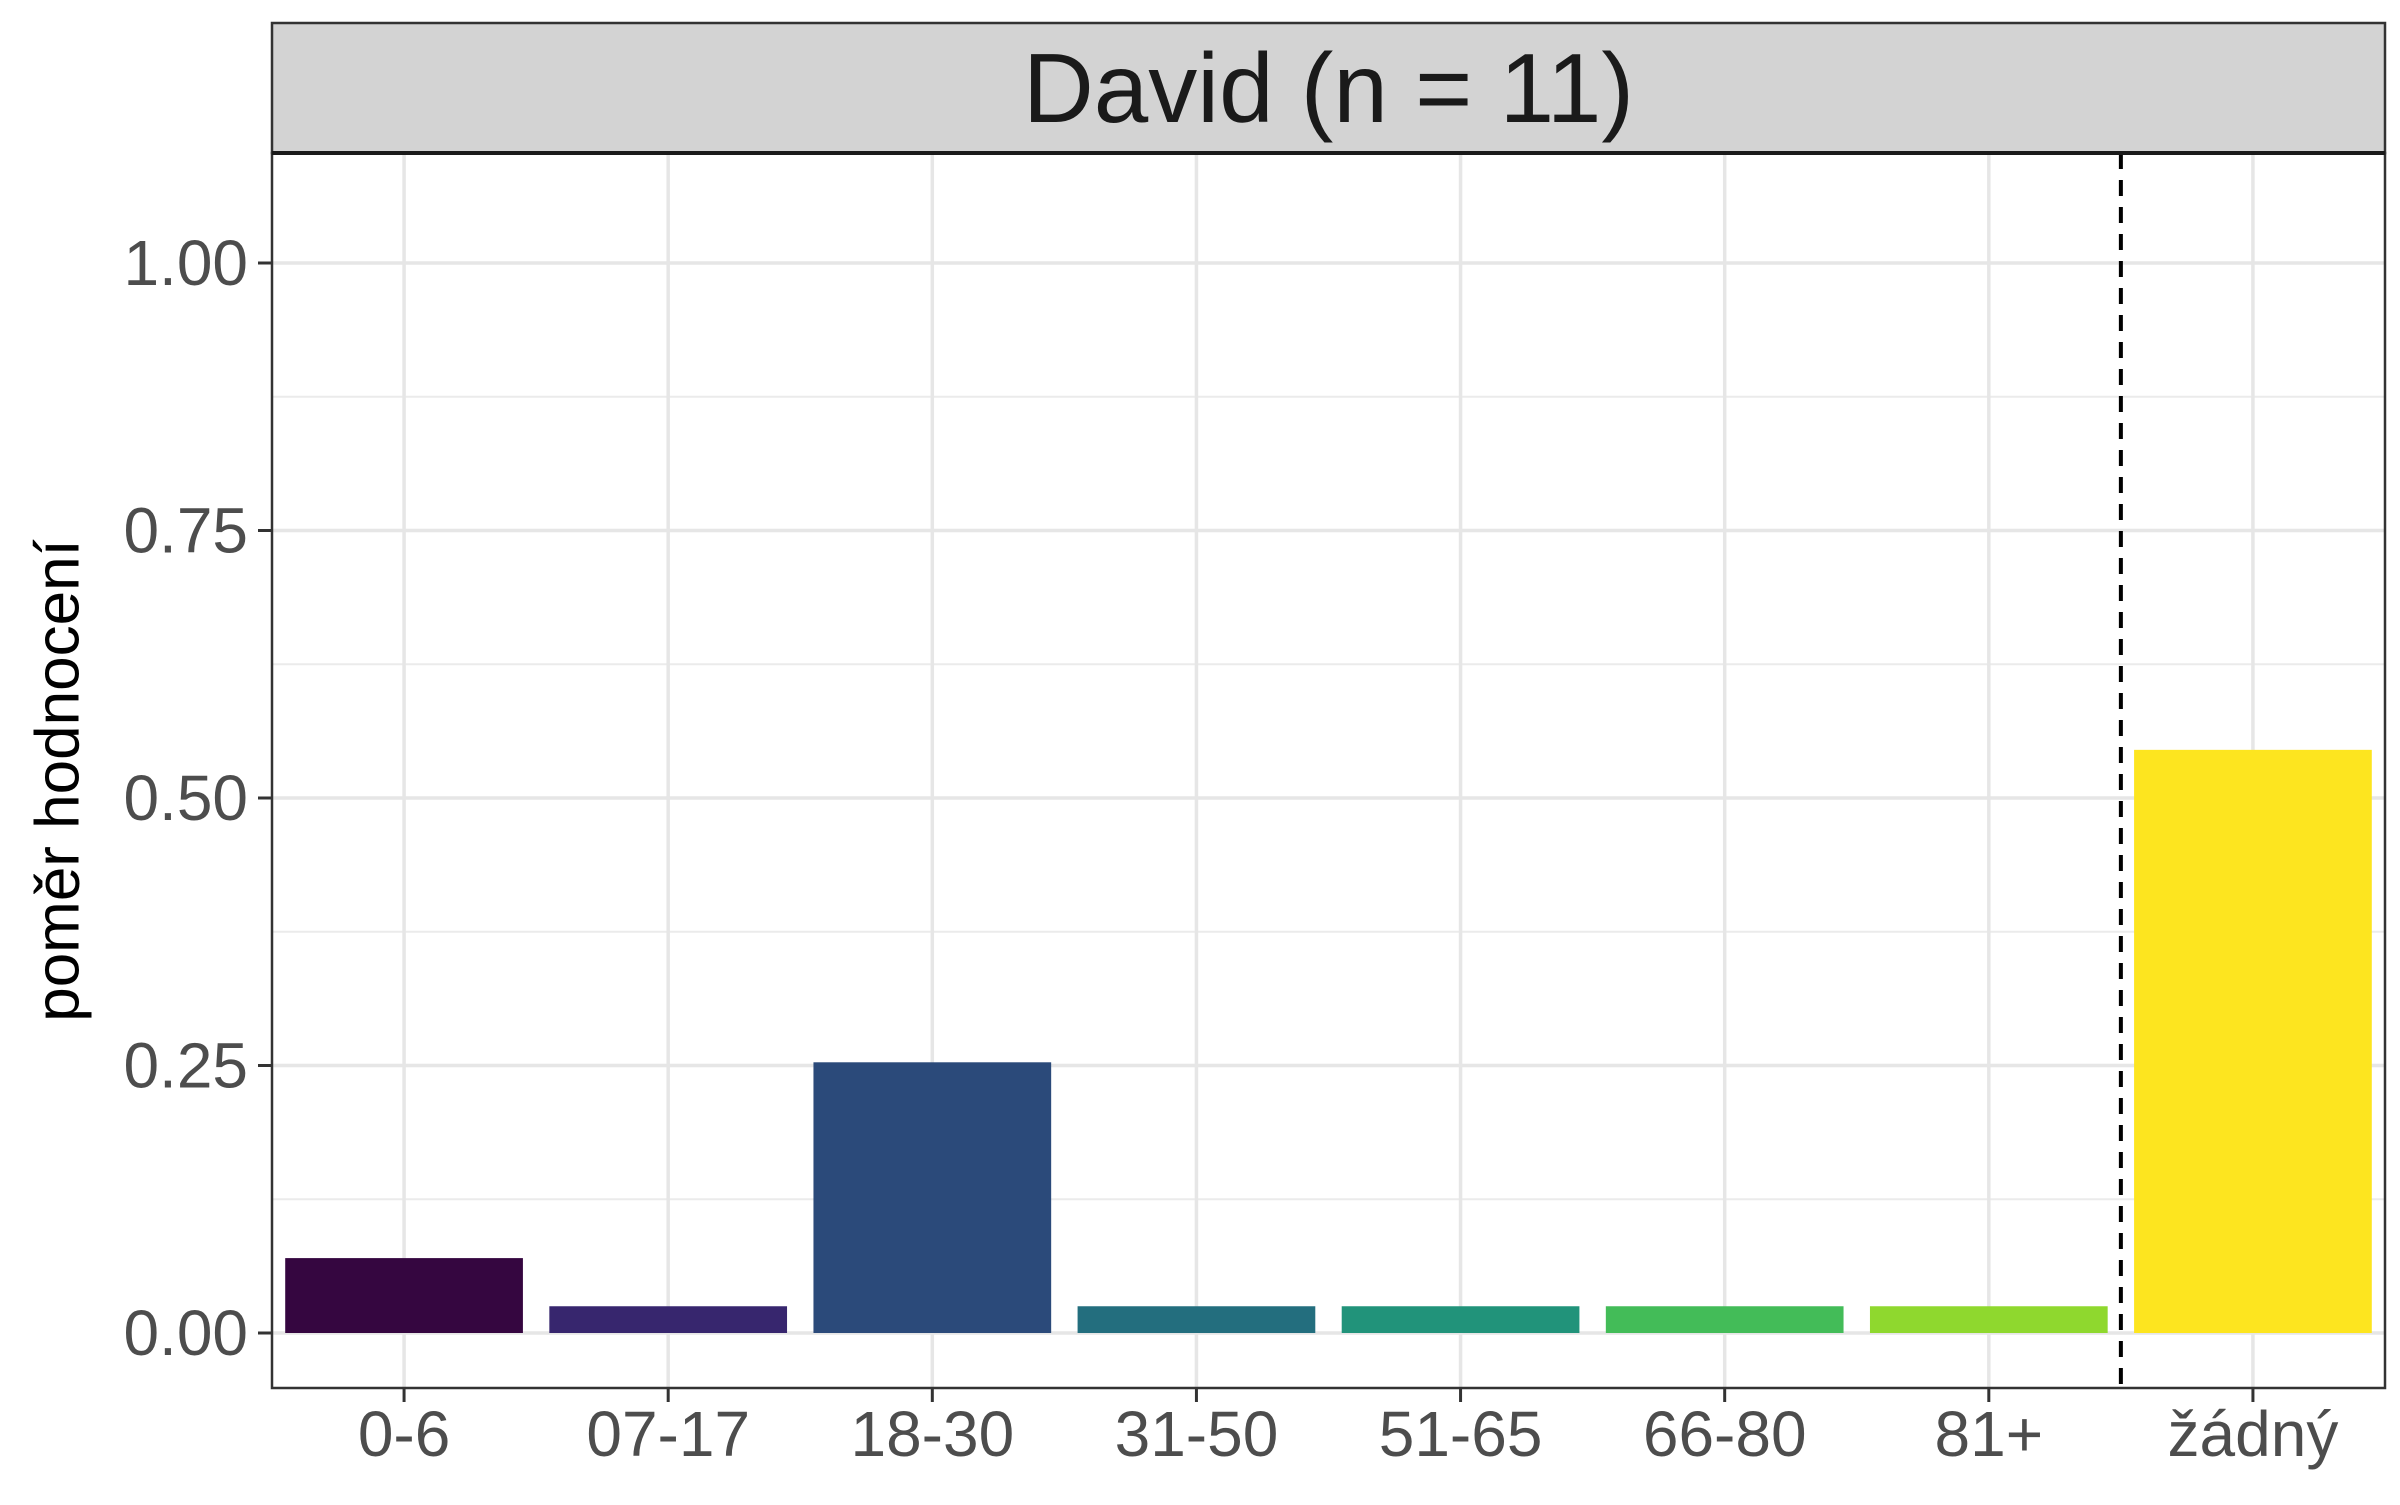  I want to click on y-axis: 0.00 0.25 0.50 0.75 1.00, so click(197, 798).